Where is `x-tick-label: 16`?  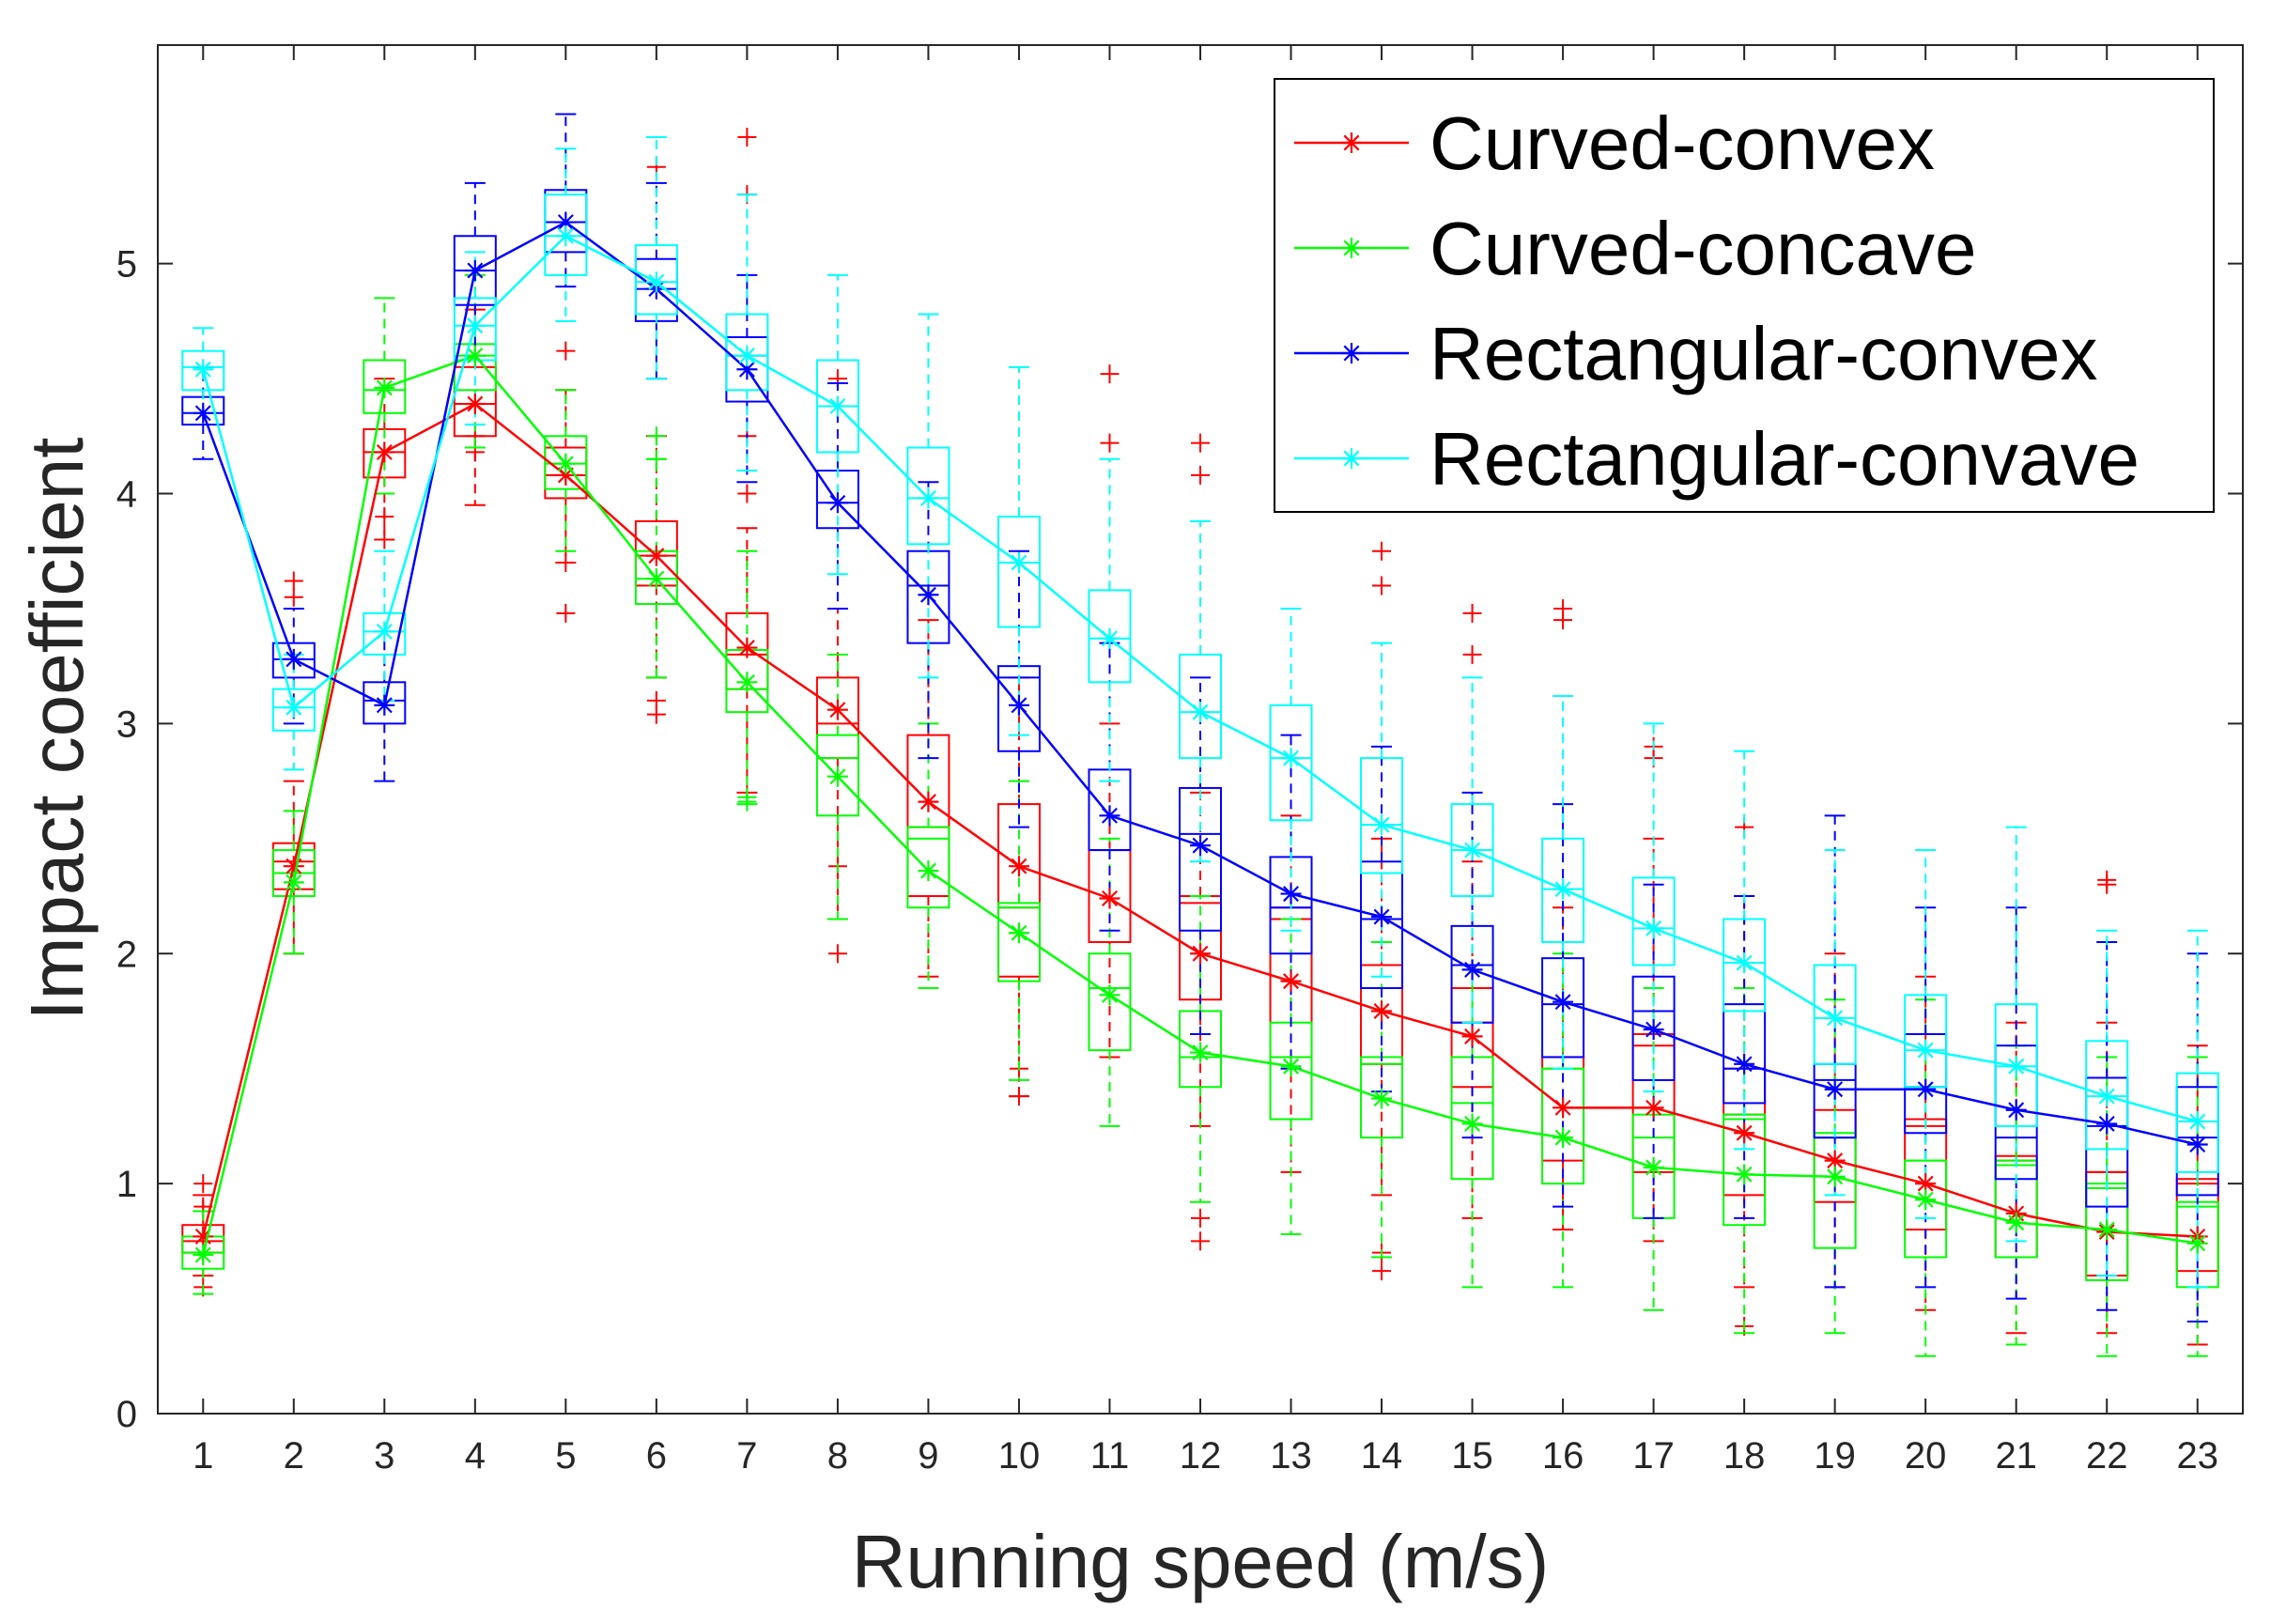
x-tick-label: 16 is located at coordinates (1563, 1456).